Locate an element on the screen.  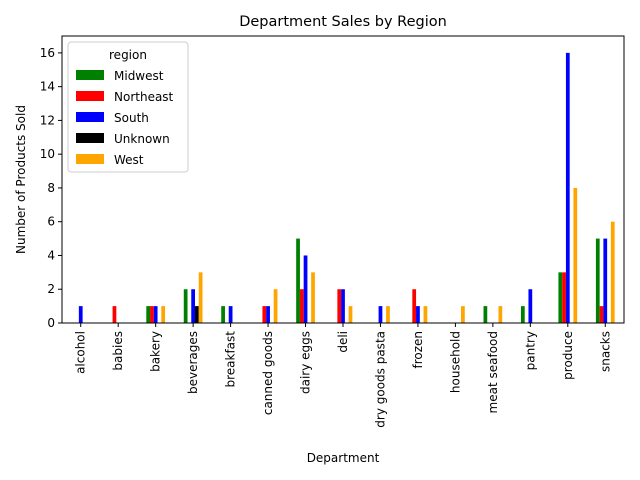
x-tick-label-canned-goods: canned goods is located at coordinates (268, 373).